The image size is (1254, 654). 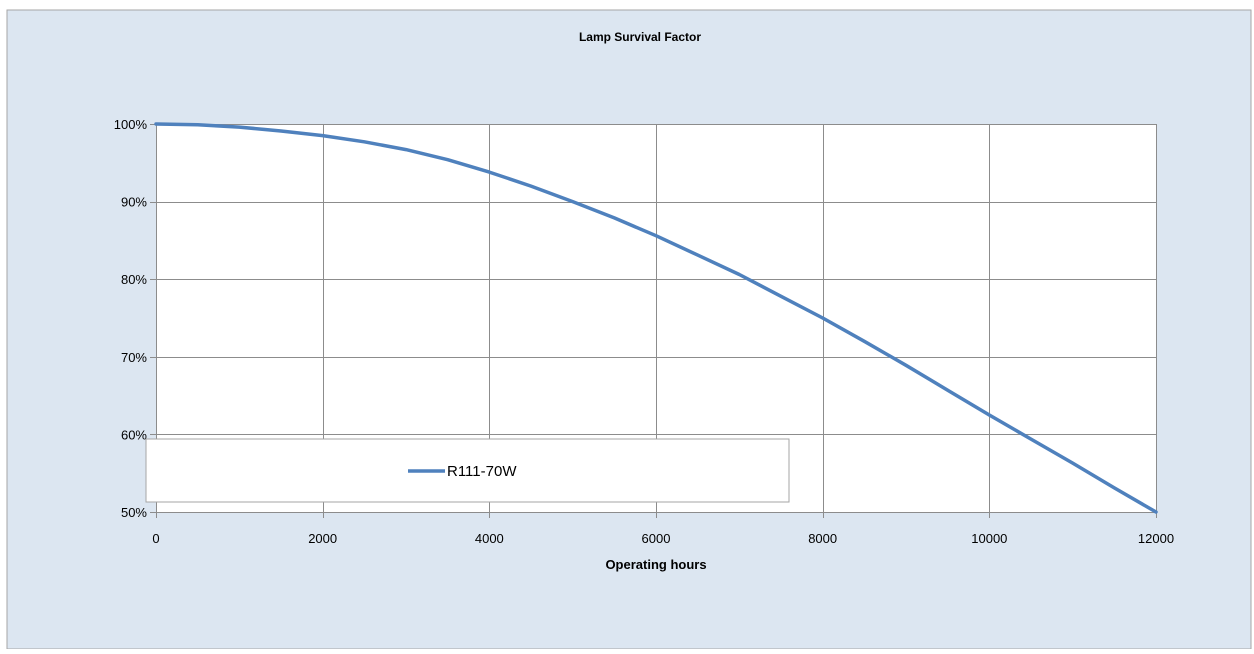 What do you see at coordinates (640, 37) in the screenshot?
I see `chart-title: Lamp Survival Factor` at bounding box center [640, 37].